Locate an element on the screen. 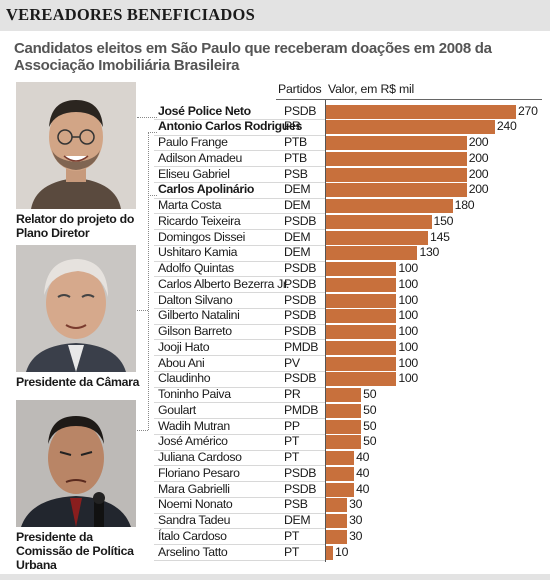  councillor-name: Dalton Silvano is located at coordinates (195, 299).